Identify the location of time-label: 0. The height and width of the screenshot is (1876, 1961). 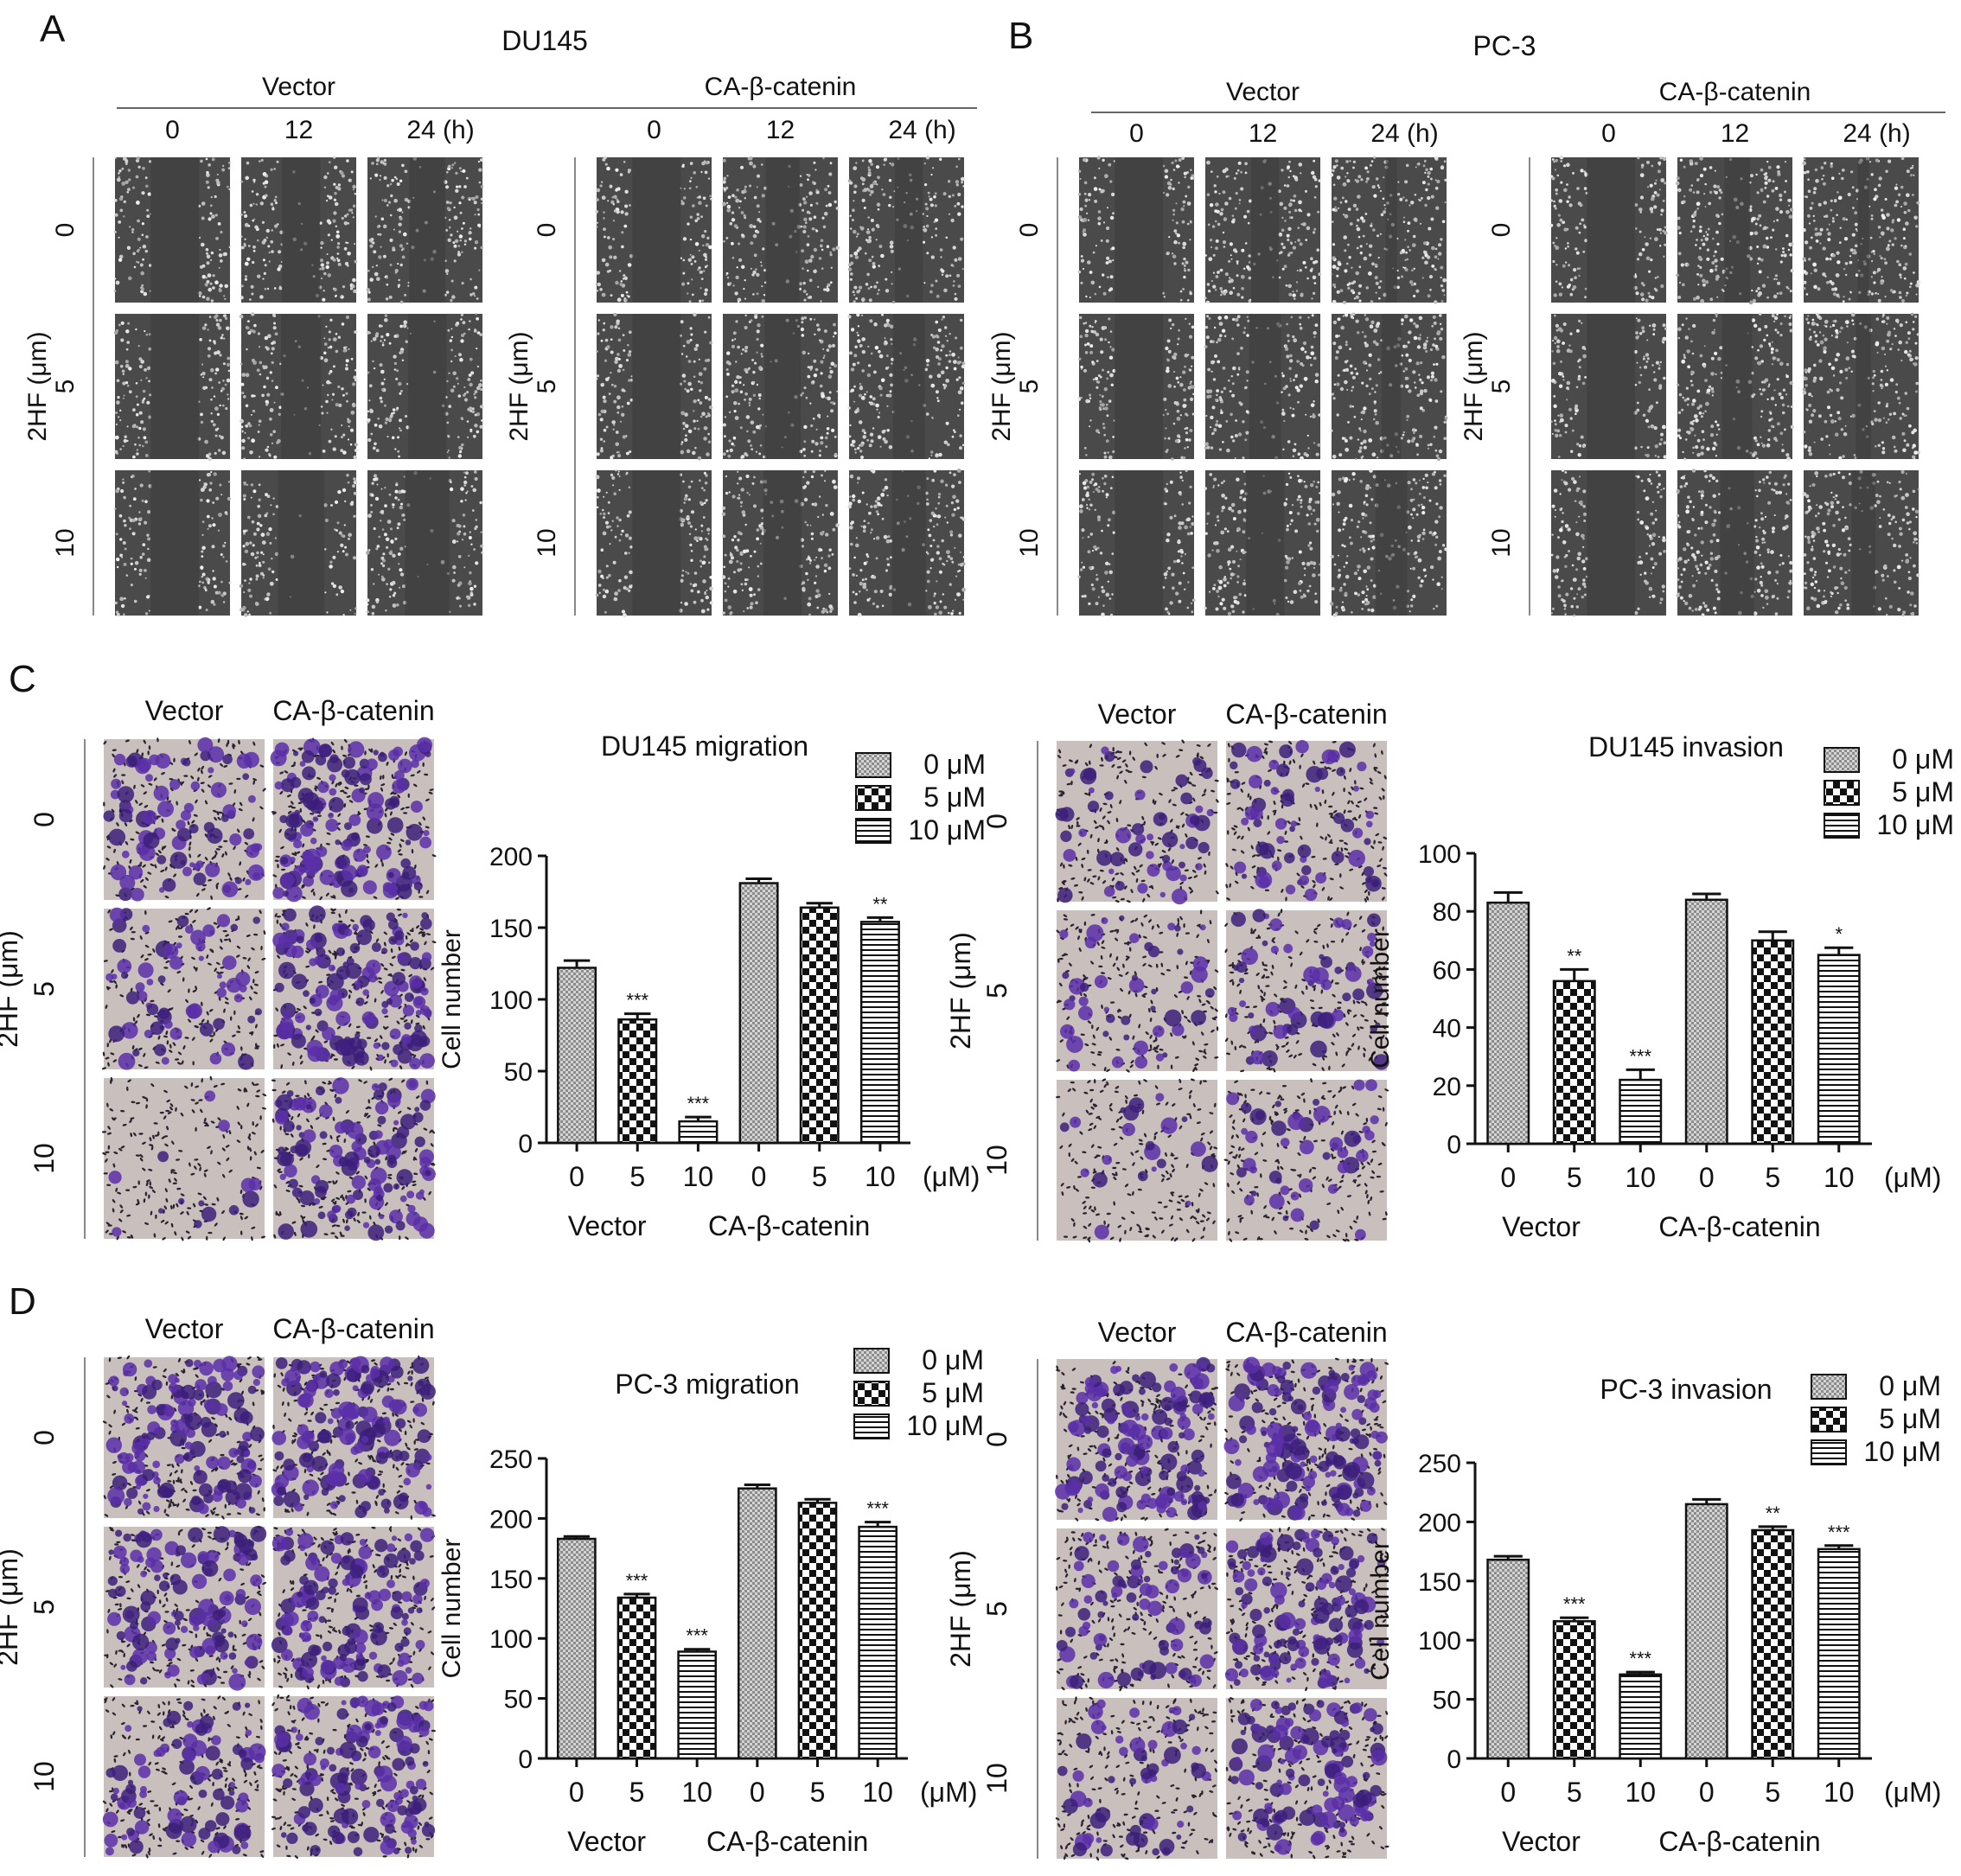
(1136, 133).